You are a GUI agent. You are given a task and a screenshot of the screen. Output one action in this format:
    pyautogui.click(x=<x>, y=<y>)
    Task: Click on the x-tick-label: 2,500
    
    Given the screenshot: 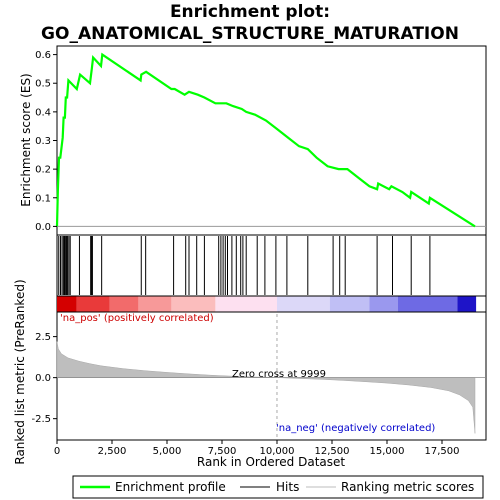 What is the action you would take?
    pyautogui.click(x=112, y=451)
    